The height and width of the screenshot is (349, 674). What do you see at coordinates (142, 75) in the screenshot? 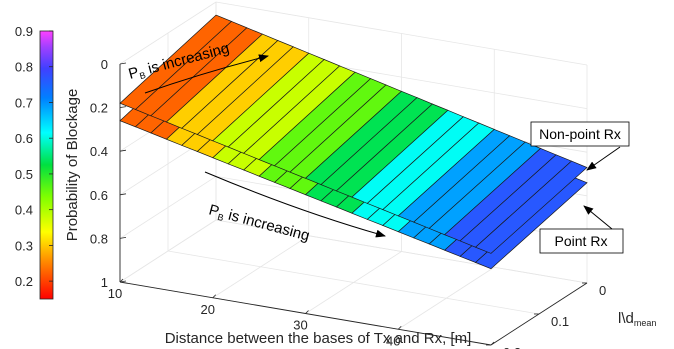
I see `annotation-top-sub: B` at bounding box center [142, 75].